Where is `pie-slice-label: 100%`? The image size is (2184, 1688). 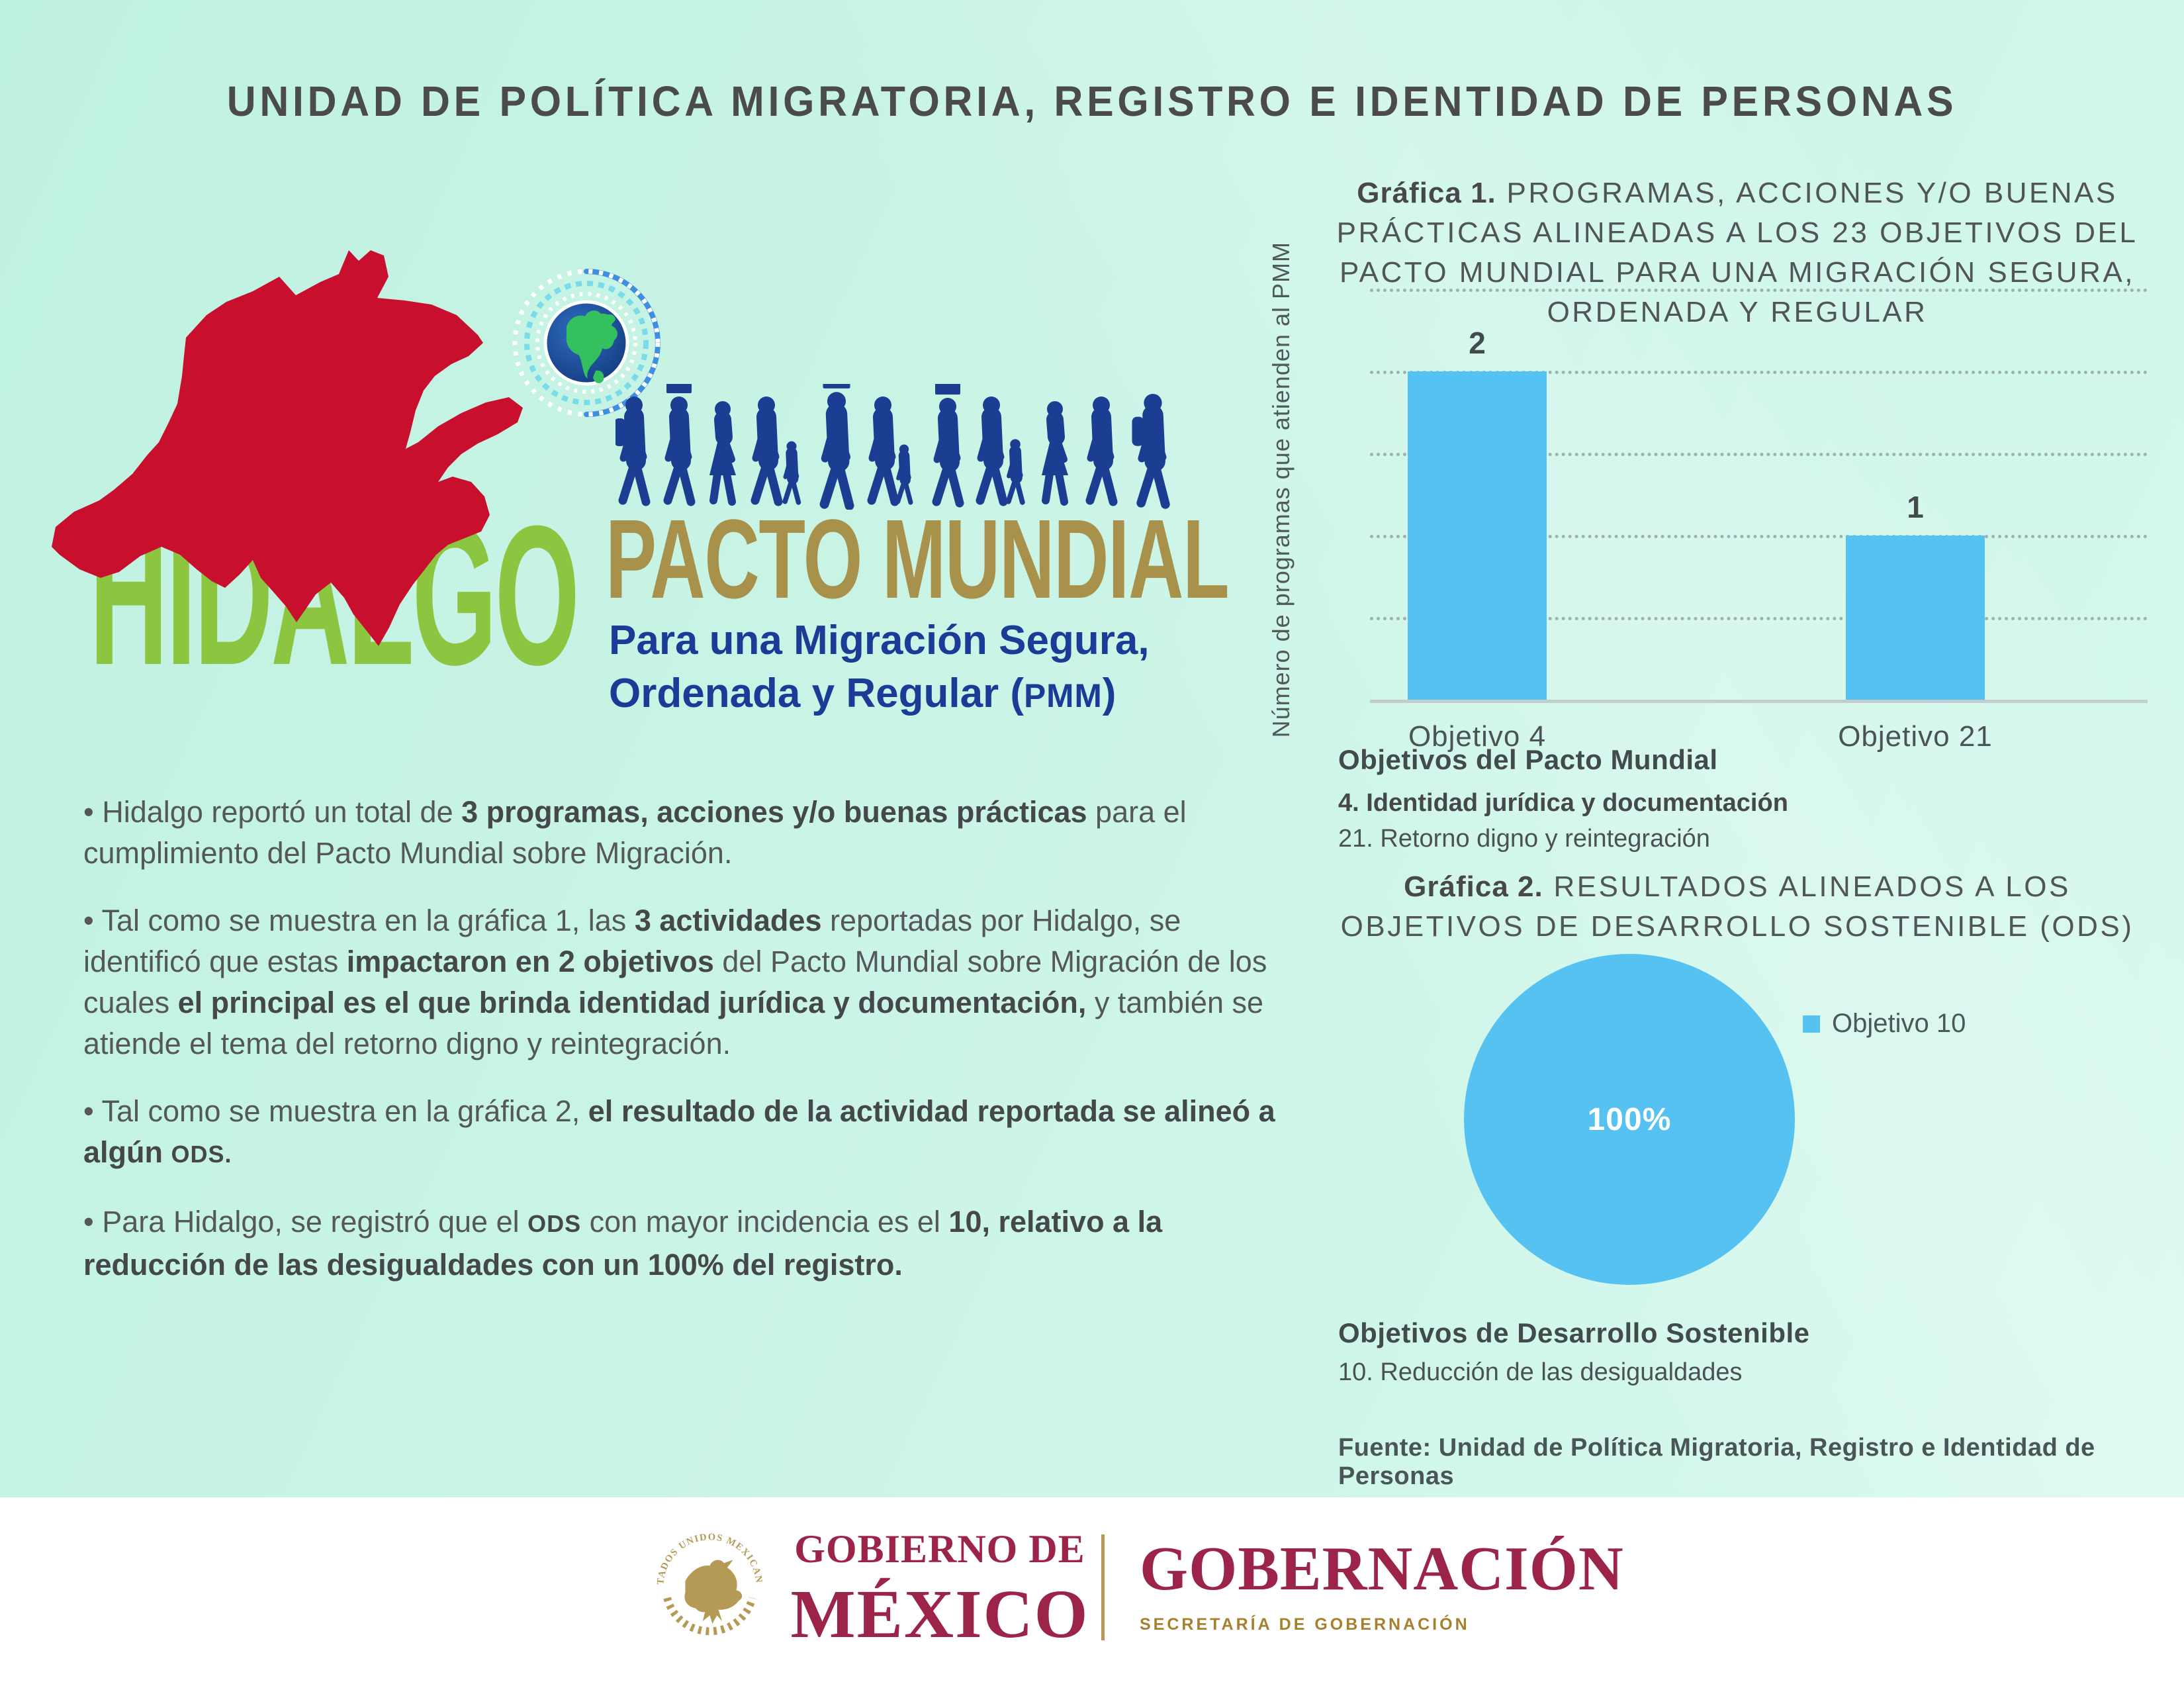
pie-slice-label: 100% is located at coordinates (1629, 1119).